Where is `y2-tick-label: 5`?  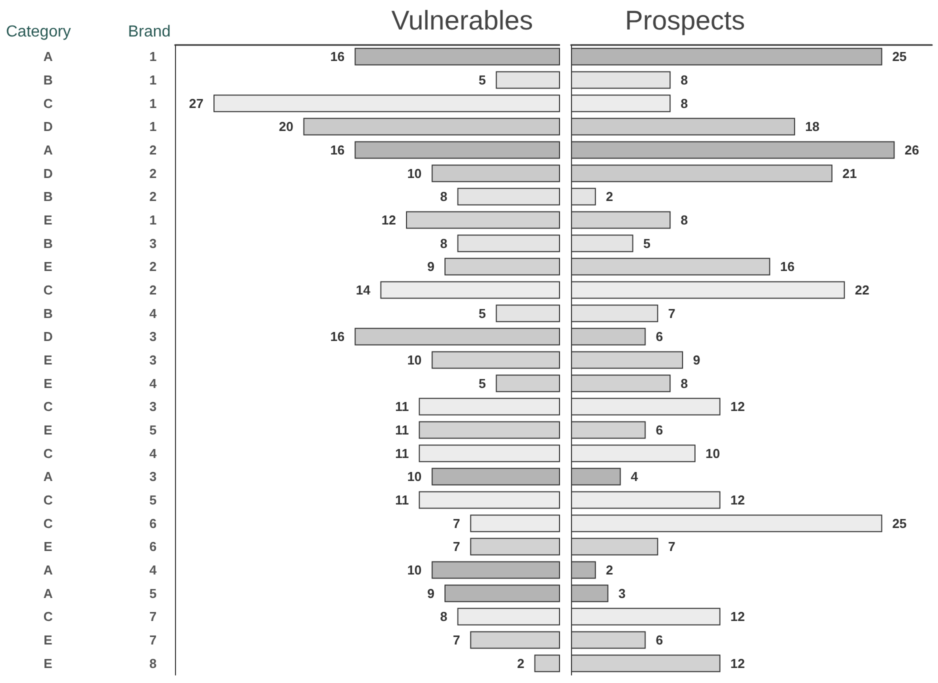 y2-tick-label: 5 is located at coordinates (153, 593).